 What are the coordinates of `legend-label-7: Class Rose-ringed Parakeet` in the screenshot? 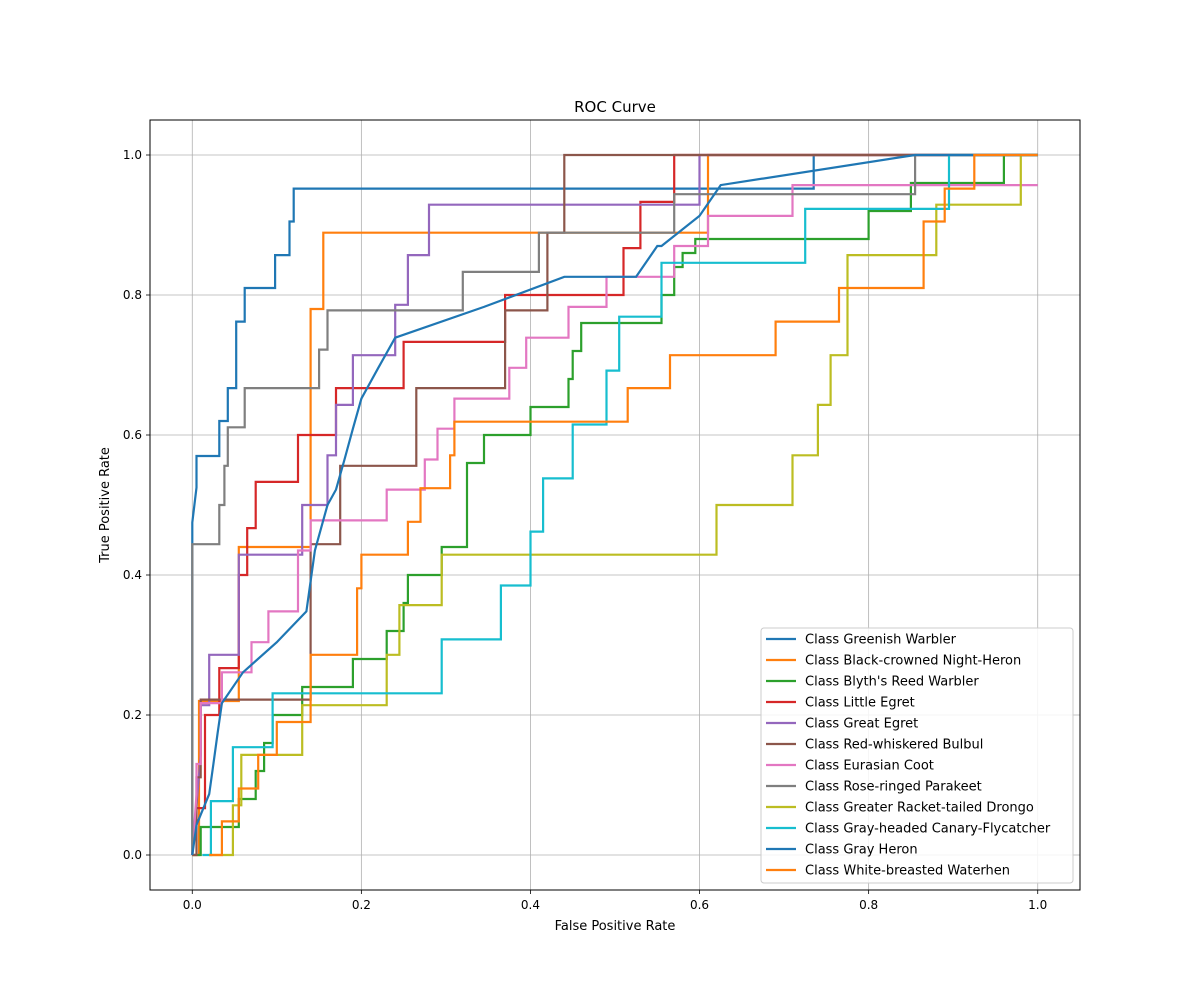 It's located at (893, 787).